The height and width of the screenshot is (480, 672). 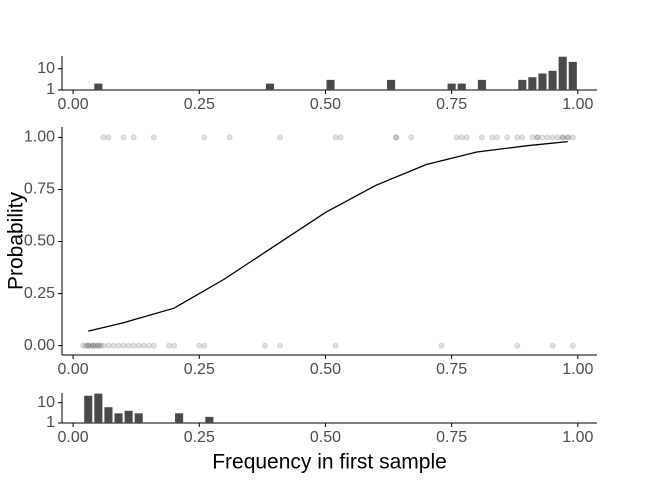 What do you see at coordinates (329, 462) in the screenshot?
I see `x-axis-title: Frequency in first sample` at bounding box center [329, 462].